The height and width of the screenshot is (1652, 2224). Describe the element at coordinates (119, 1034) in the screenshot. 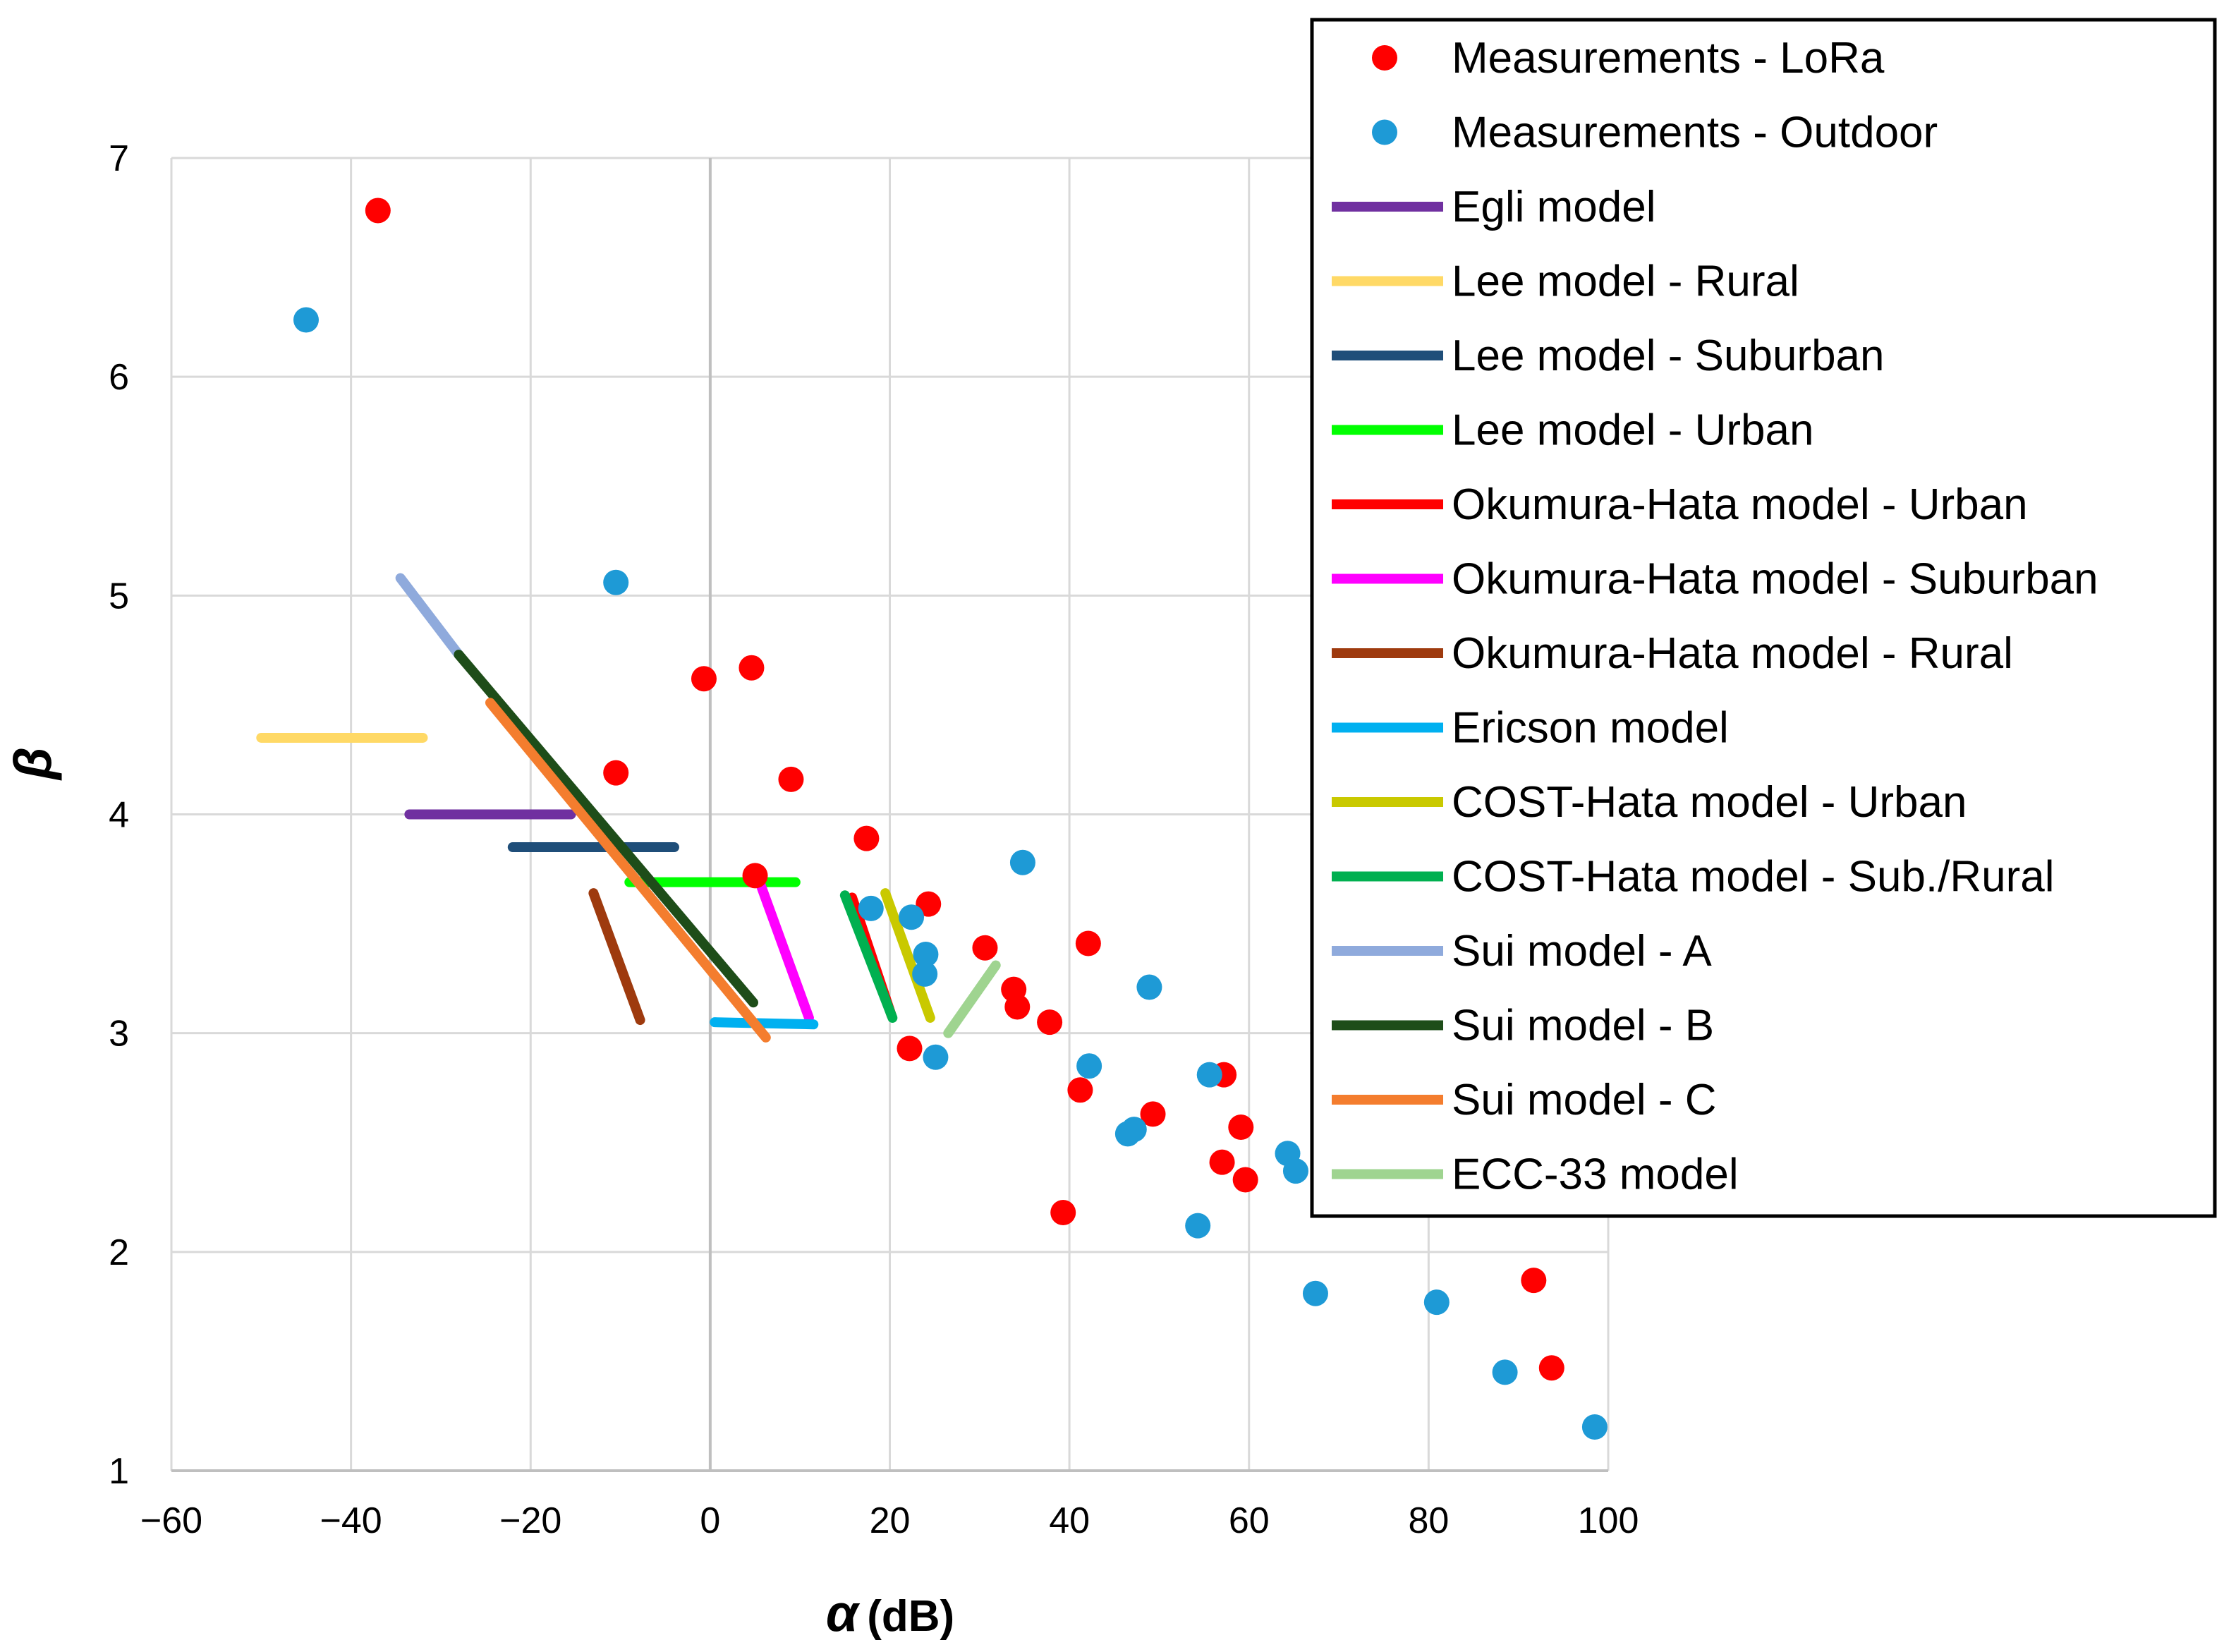

I see `y-tick-label: 3` at that location.